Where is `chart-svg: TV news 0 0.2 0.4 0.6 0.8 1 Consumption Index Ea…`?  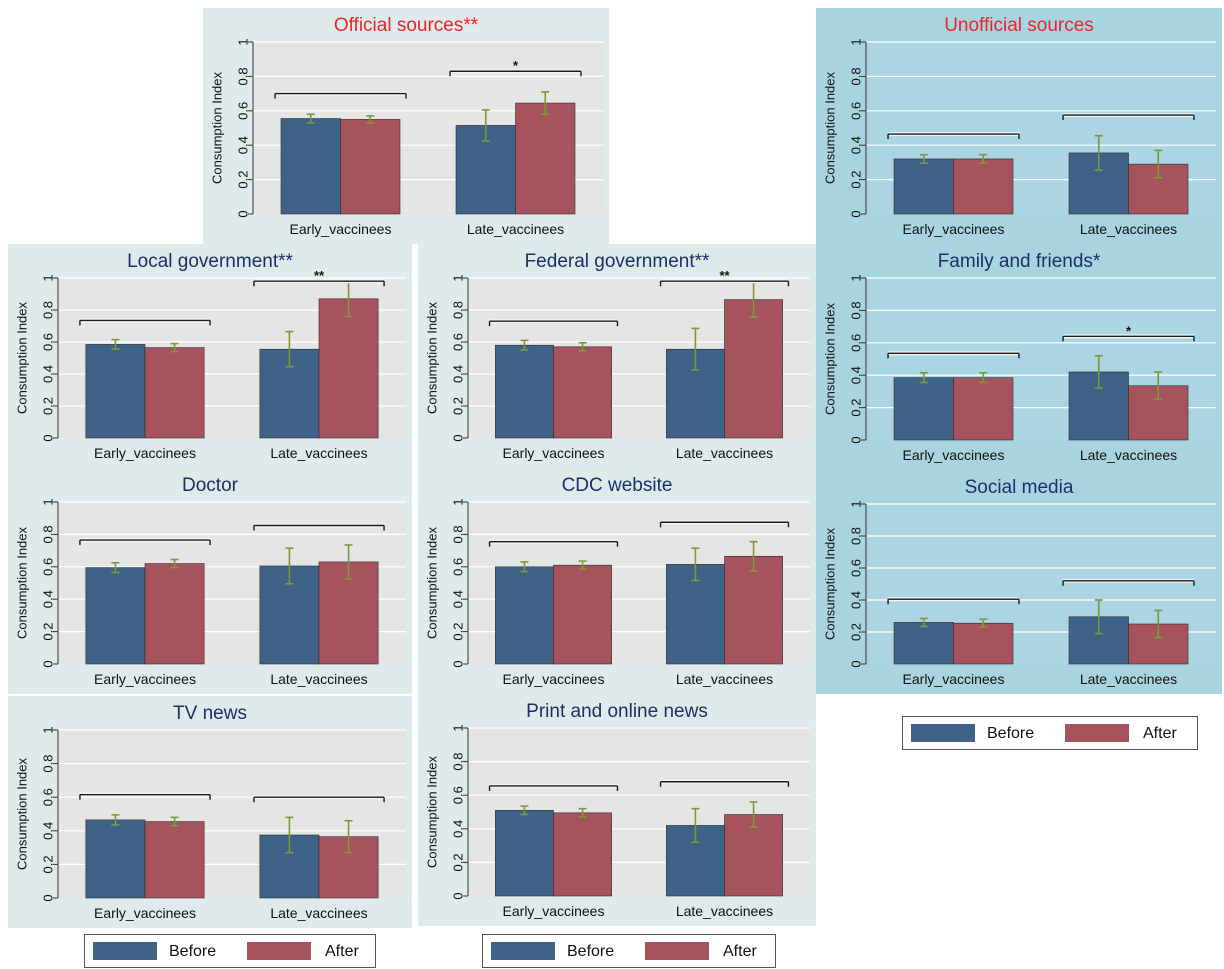
chart-svg: TV news 0 0.2 0.4 0.6 0.8 1 Consumption Index Ea… is located at coordinates (210, 812).